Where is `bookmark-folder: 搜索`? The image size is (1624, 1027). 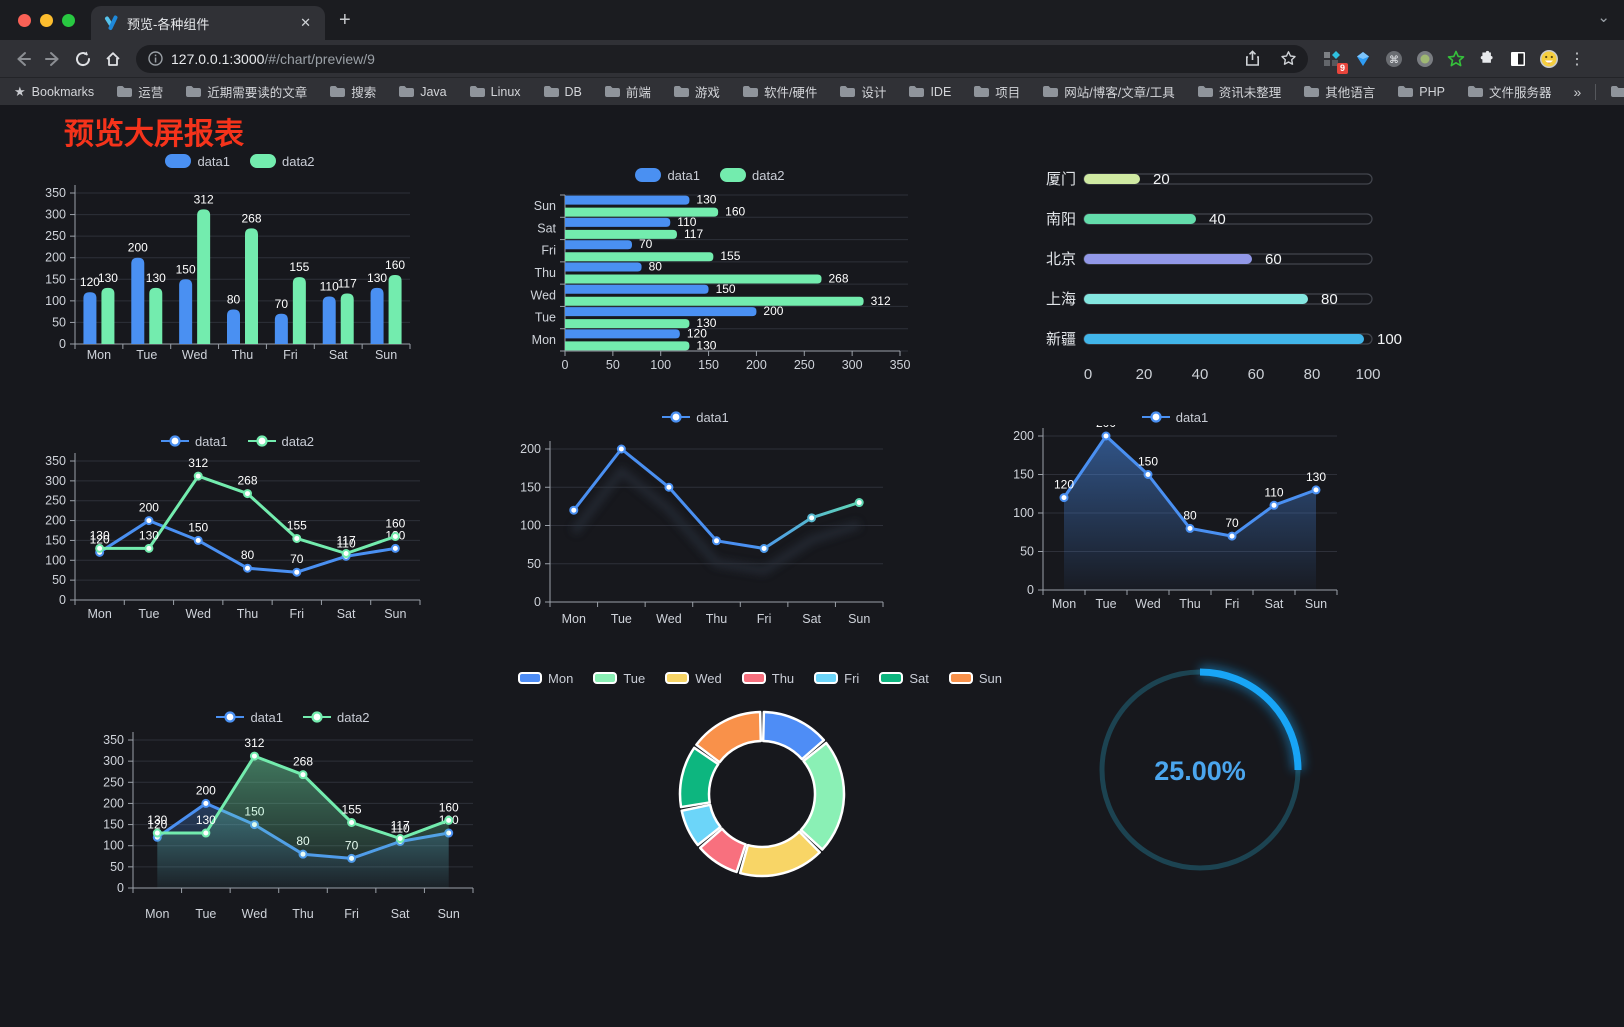 bookmark-folder: 搜索 is located at coordinates (352, 91).